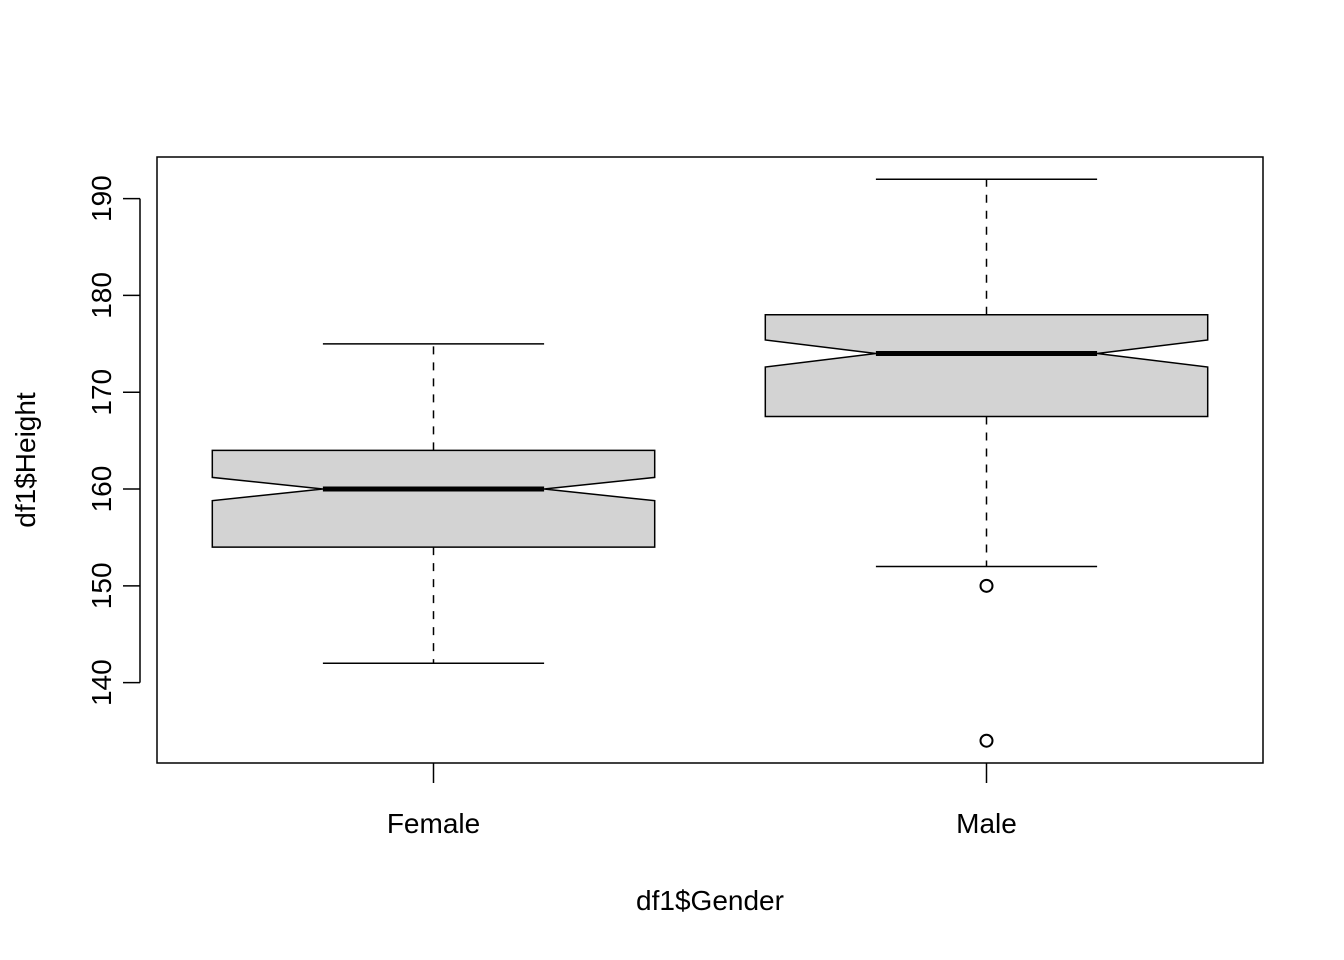 This screenshot has height=960, width=1344. I want to click on y-tick-label: 180, so click(101, 295).